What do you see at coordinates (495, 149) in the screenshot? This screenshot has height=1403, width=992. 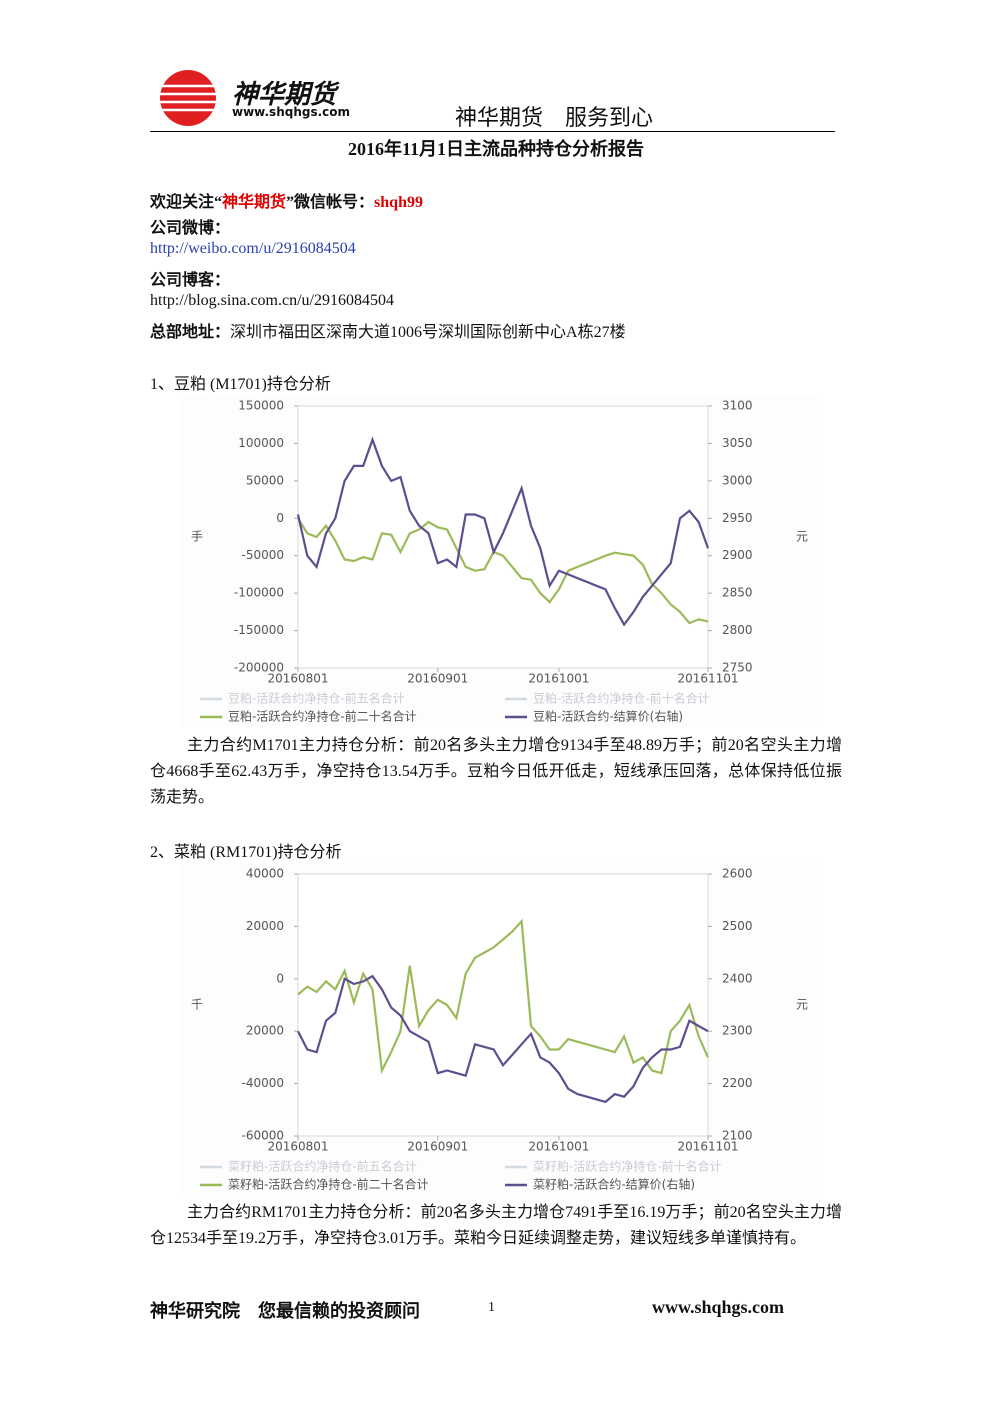 I see `report-title: 2016年11月1日主流品种持仓分析报告` at bounding box center [495, 149].